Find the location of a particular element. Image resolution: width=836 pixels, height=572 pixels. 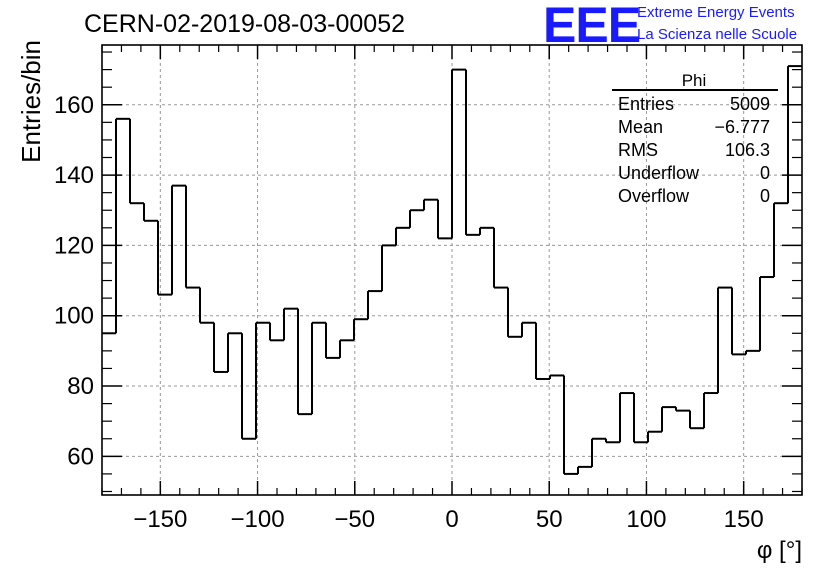

x-tick-label: −100 is located at coordinates (258, 519).